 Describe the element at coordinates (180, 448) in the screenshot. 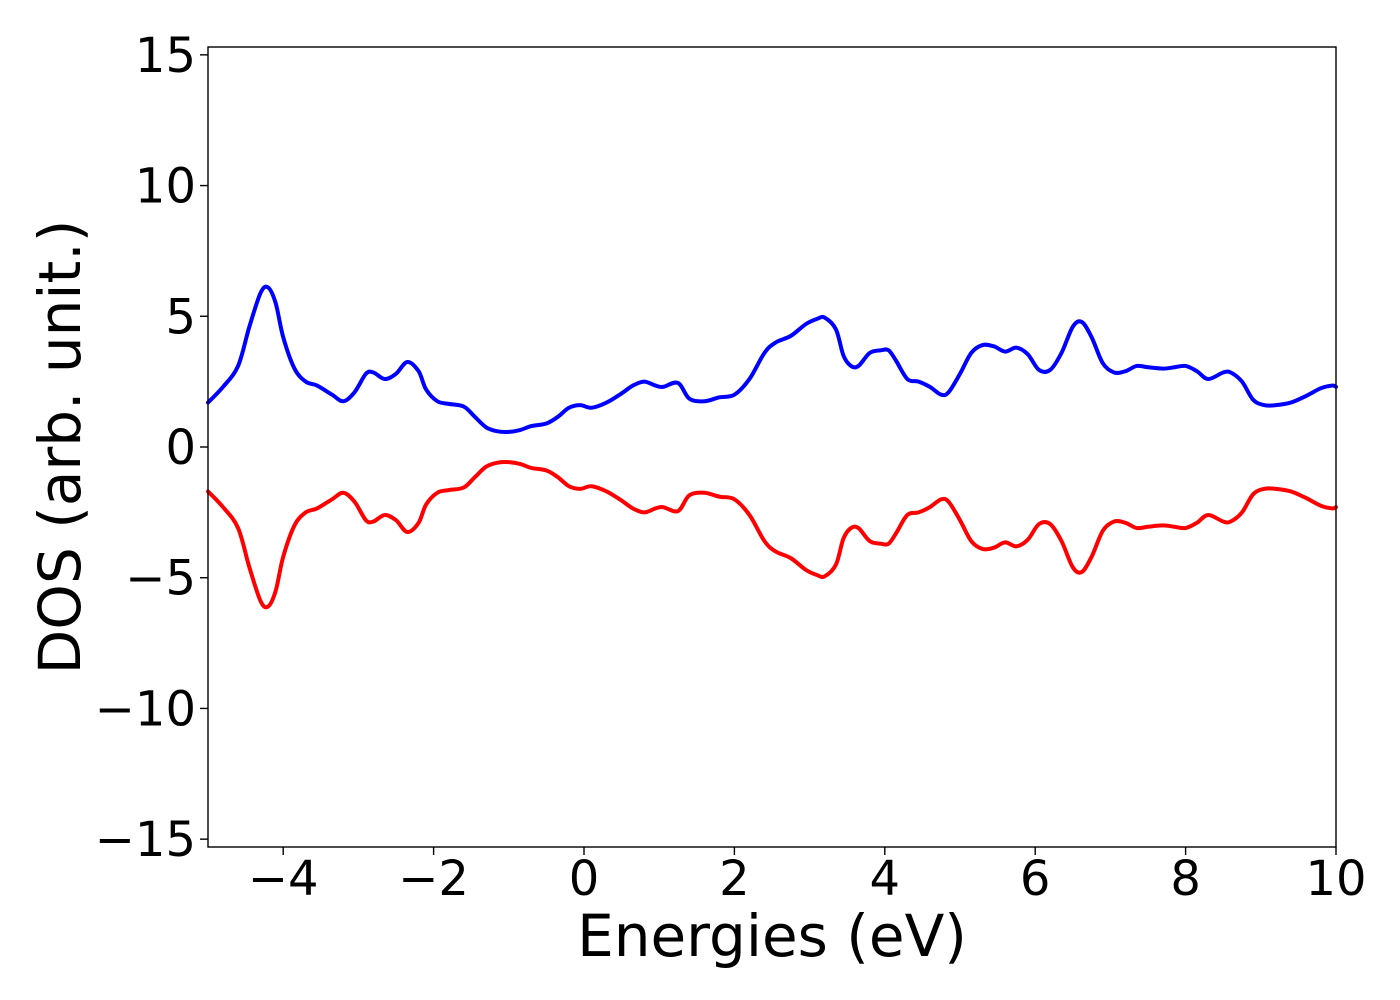

I see `y-tick-label: 0` at that location.